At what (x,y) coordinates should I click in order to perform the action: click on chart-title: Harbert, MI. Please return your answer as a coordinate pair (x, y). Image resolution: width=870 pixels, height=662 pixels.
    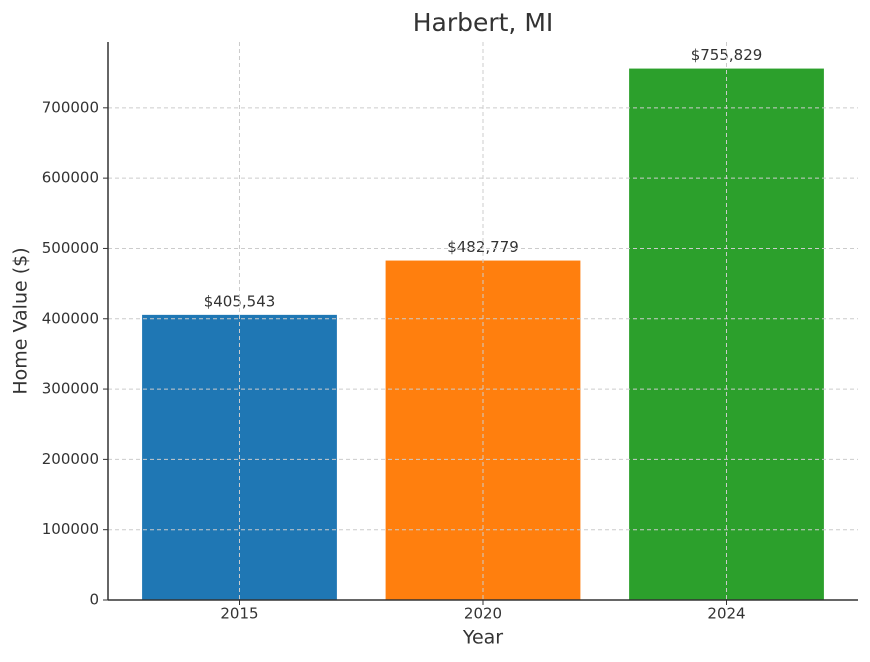
    Looking at the image, I should click on (483, 22).